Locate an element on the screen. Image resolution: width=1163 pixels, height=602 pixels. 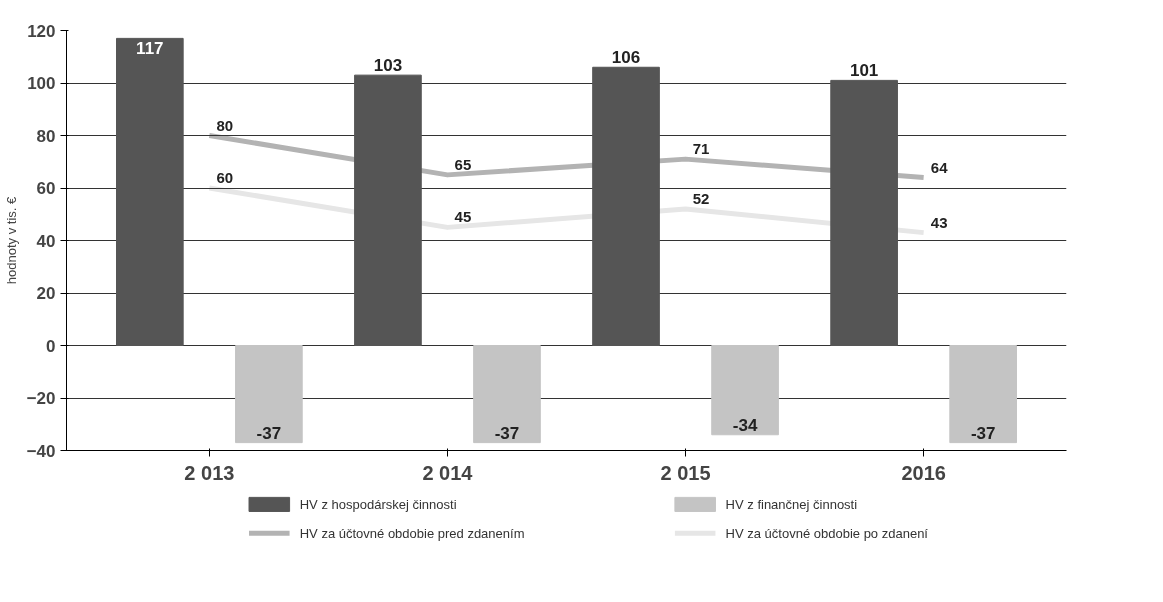
y-tick-label: 120 is located at coordinates (41, 31).